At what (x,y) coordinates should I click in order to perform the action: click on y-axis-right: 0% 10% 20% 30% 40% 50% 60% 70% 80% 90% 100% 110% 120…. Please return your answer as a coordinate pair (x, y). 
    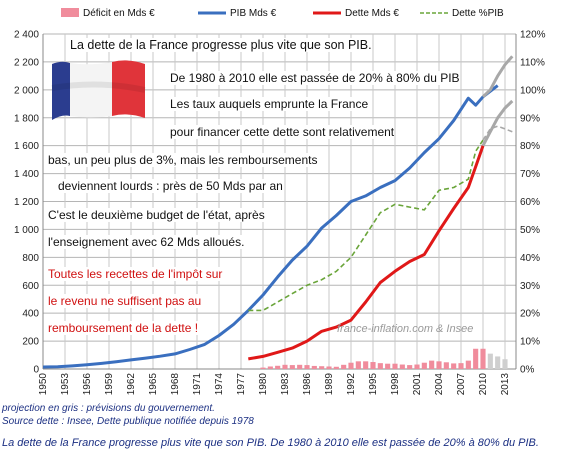
    Looking at the image, I should click on (533, 203).